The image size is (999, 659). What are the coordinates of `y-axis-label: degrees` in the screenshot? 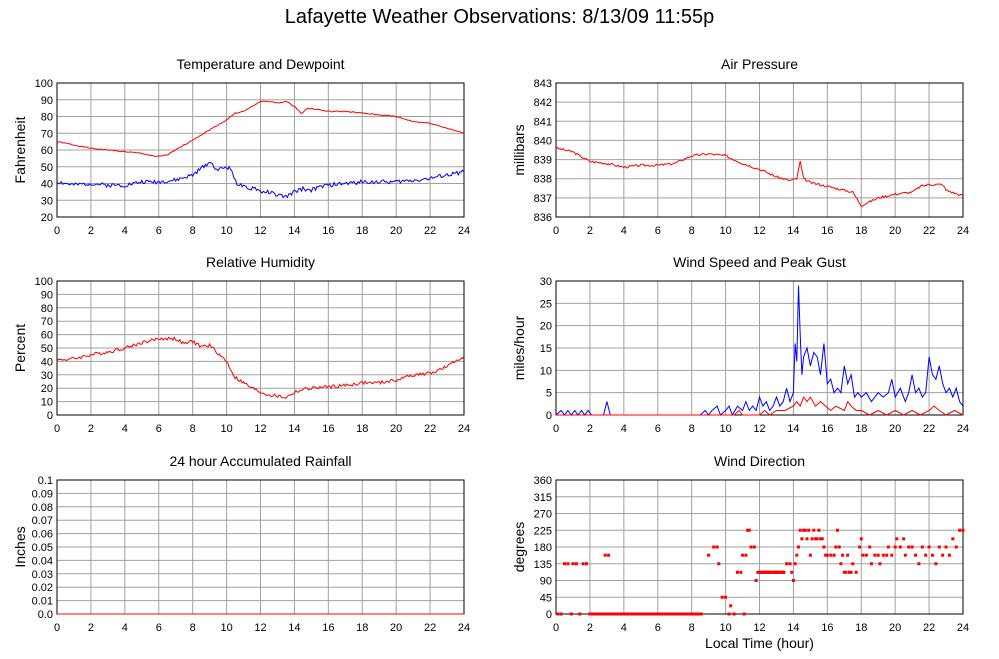 It's located at (519, 547).